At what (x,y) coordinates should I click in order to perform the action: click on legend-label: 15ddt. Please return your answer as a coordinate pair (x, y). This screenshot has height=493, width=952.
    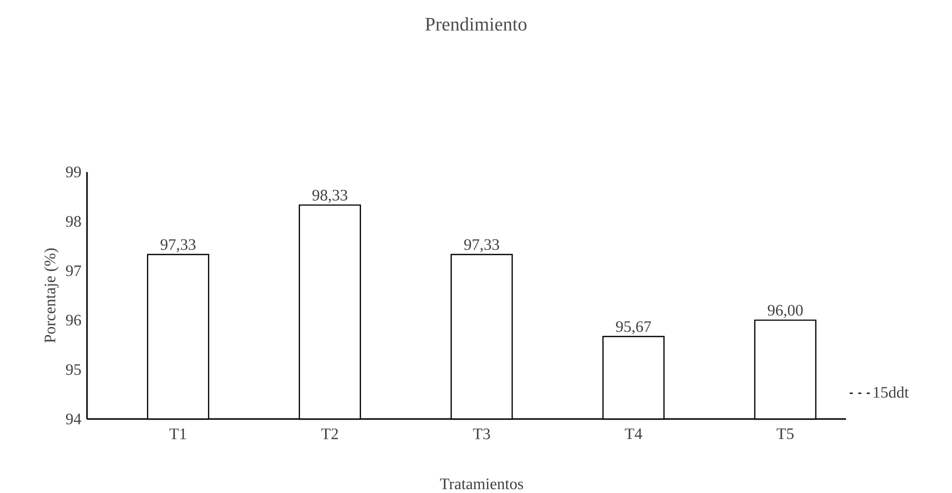
    Looking at the image, I should click on (891, 392).